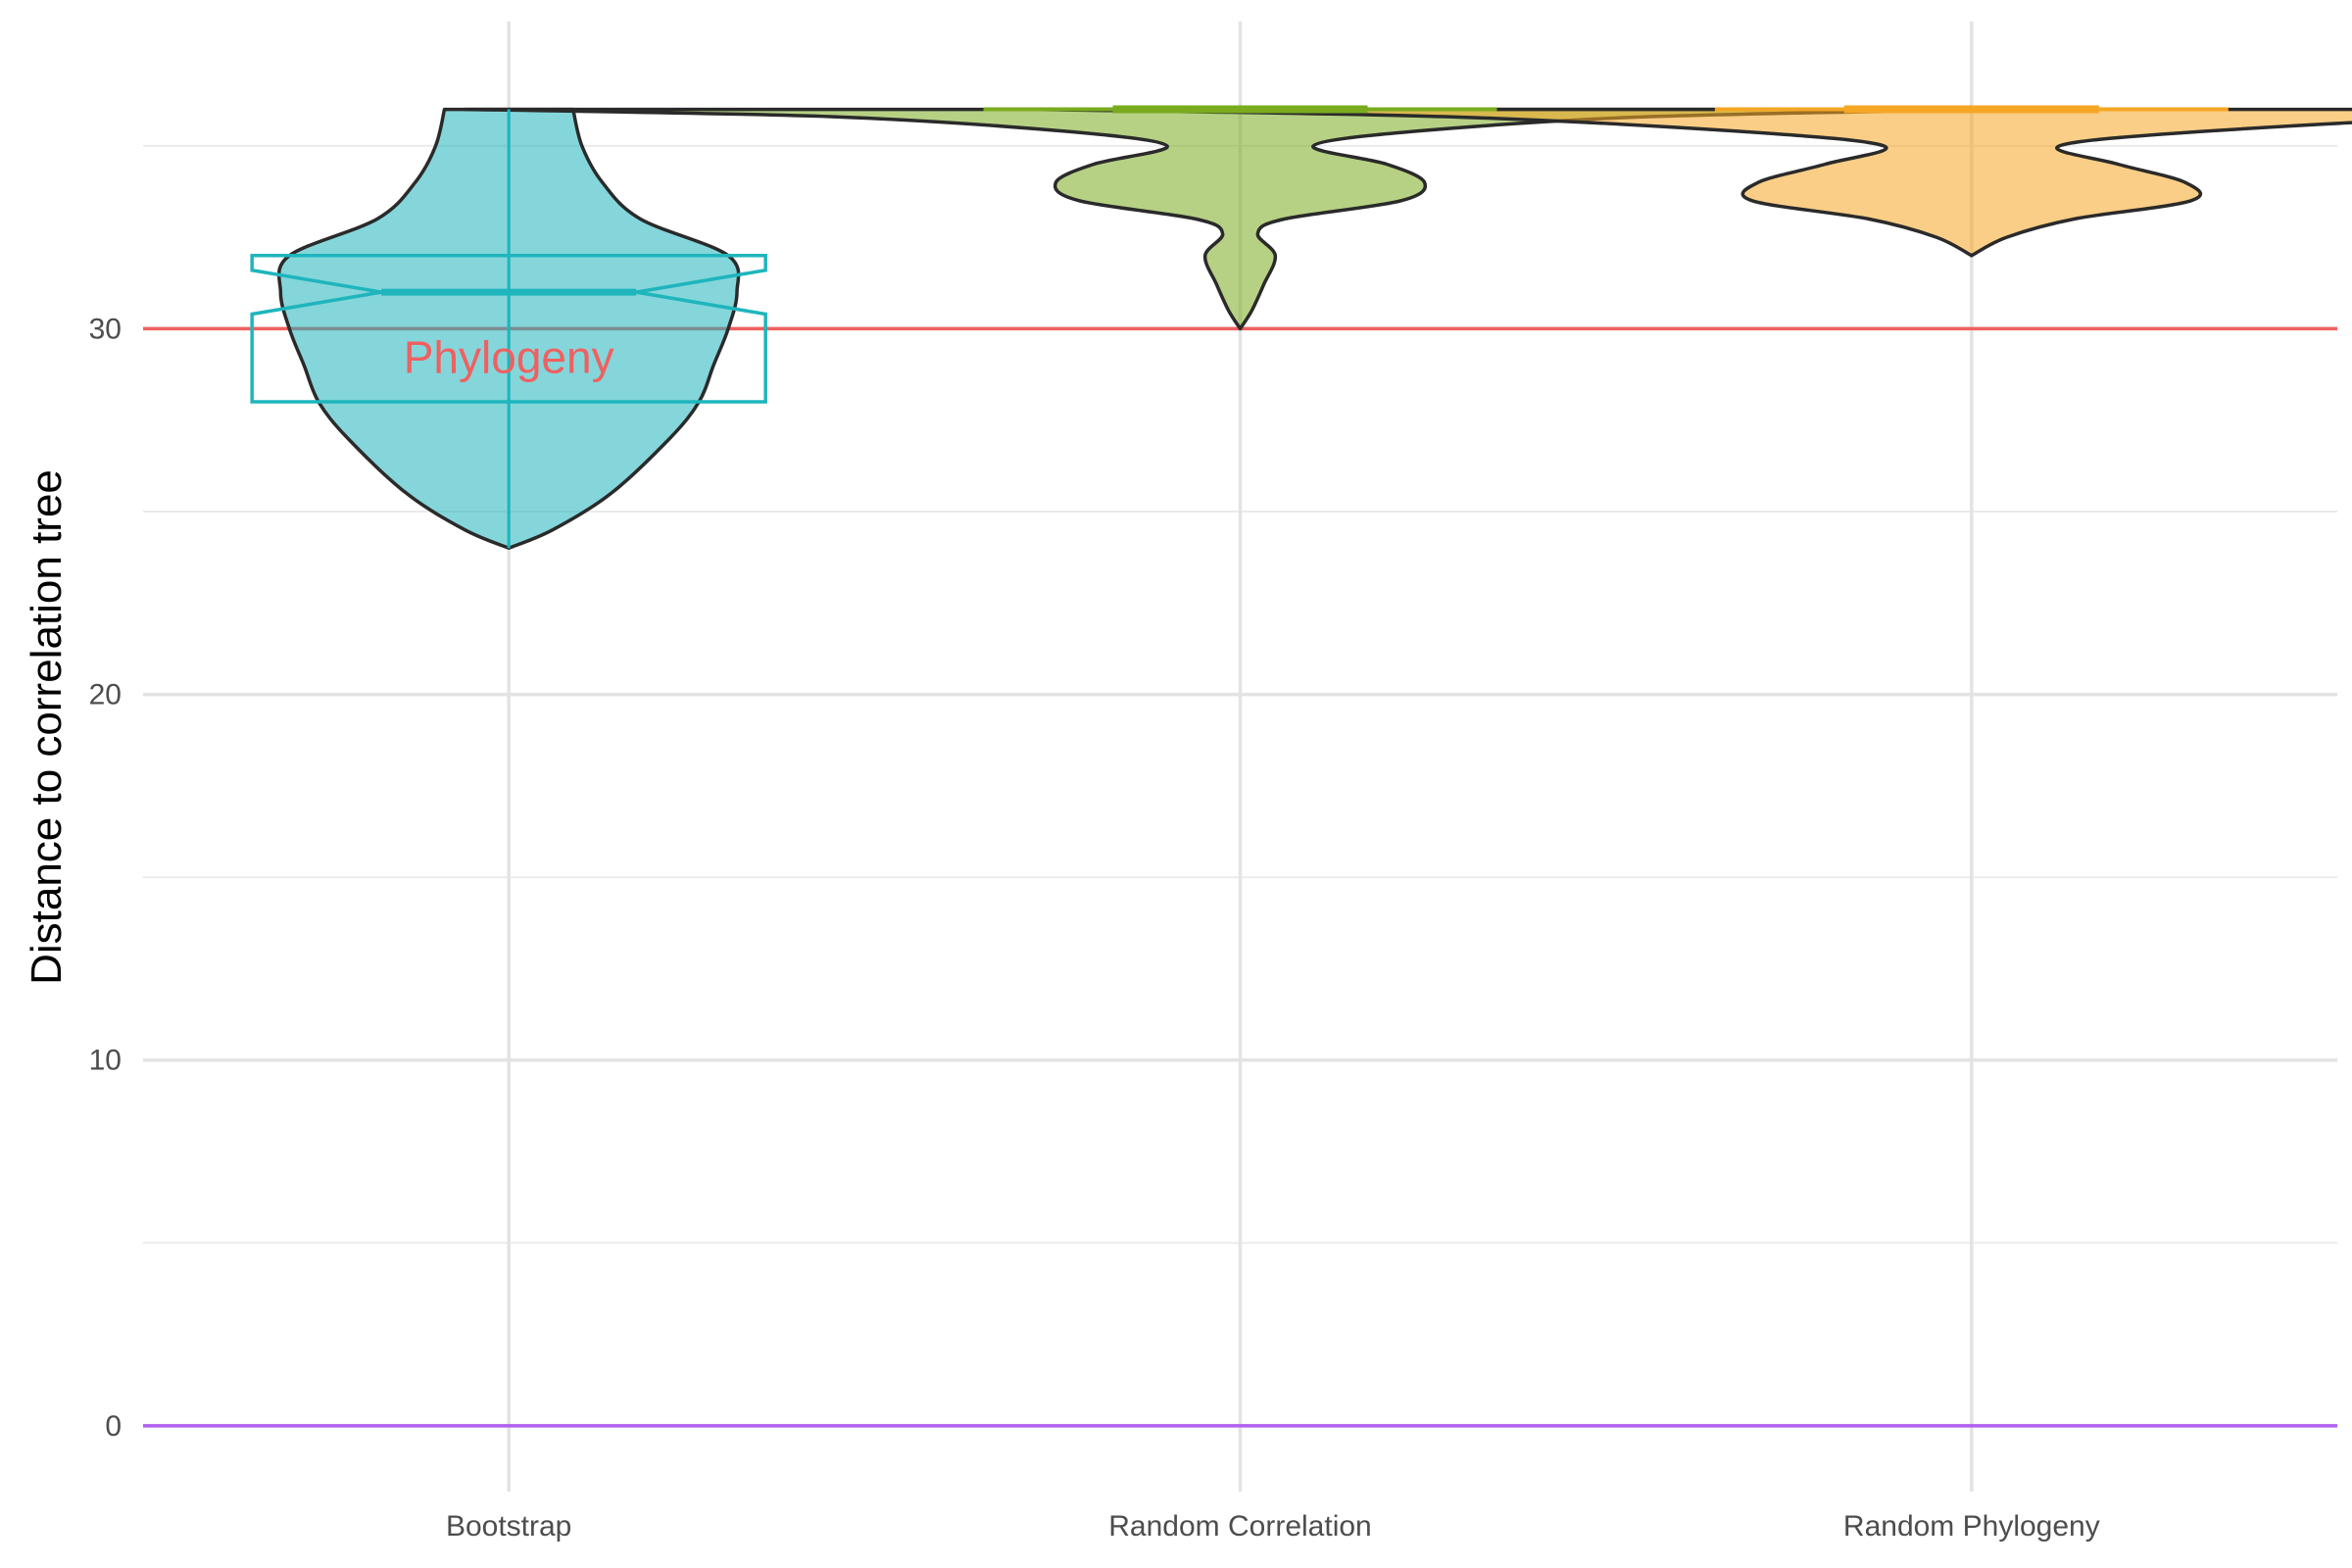 The height and width of the screenshot is (1568, 2352). I want to click on y-axis-tick-labels: 0 10 20 30, so click(105, 877).